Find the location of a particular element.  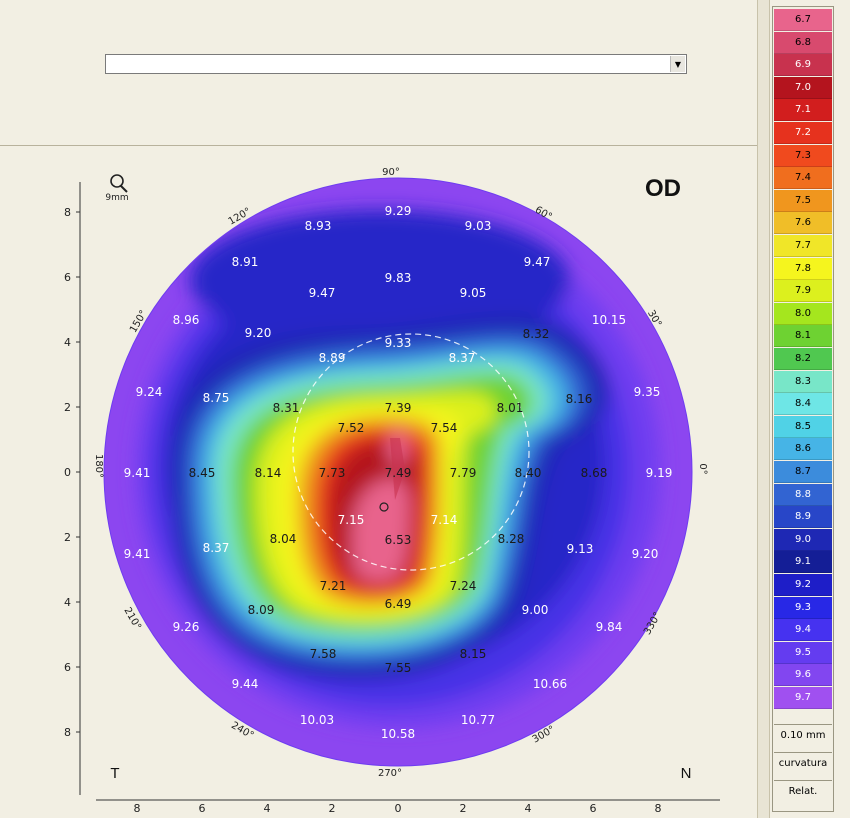

y-tick-label: 0 is located at coordinates (67, 472).